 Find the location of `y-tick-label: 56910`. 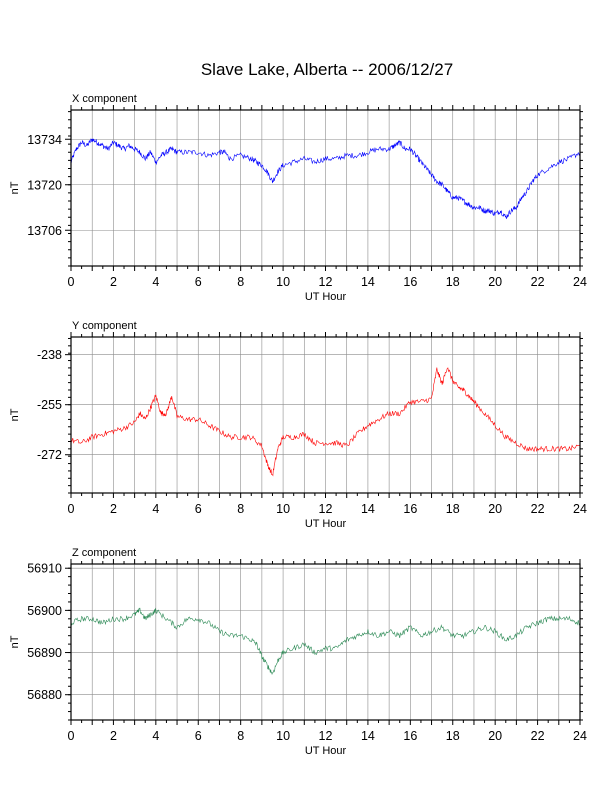

y-tick-label: 56910 is located at coordinates (44, 569).